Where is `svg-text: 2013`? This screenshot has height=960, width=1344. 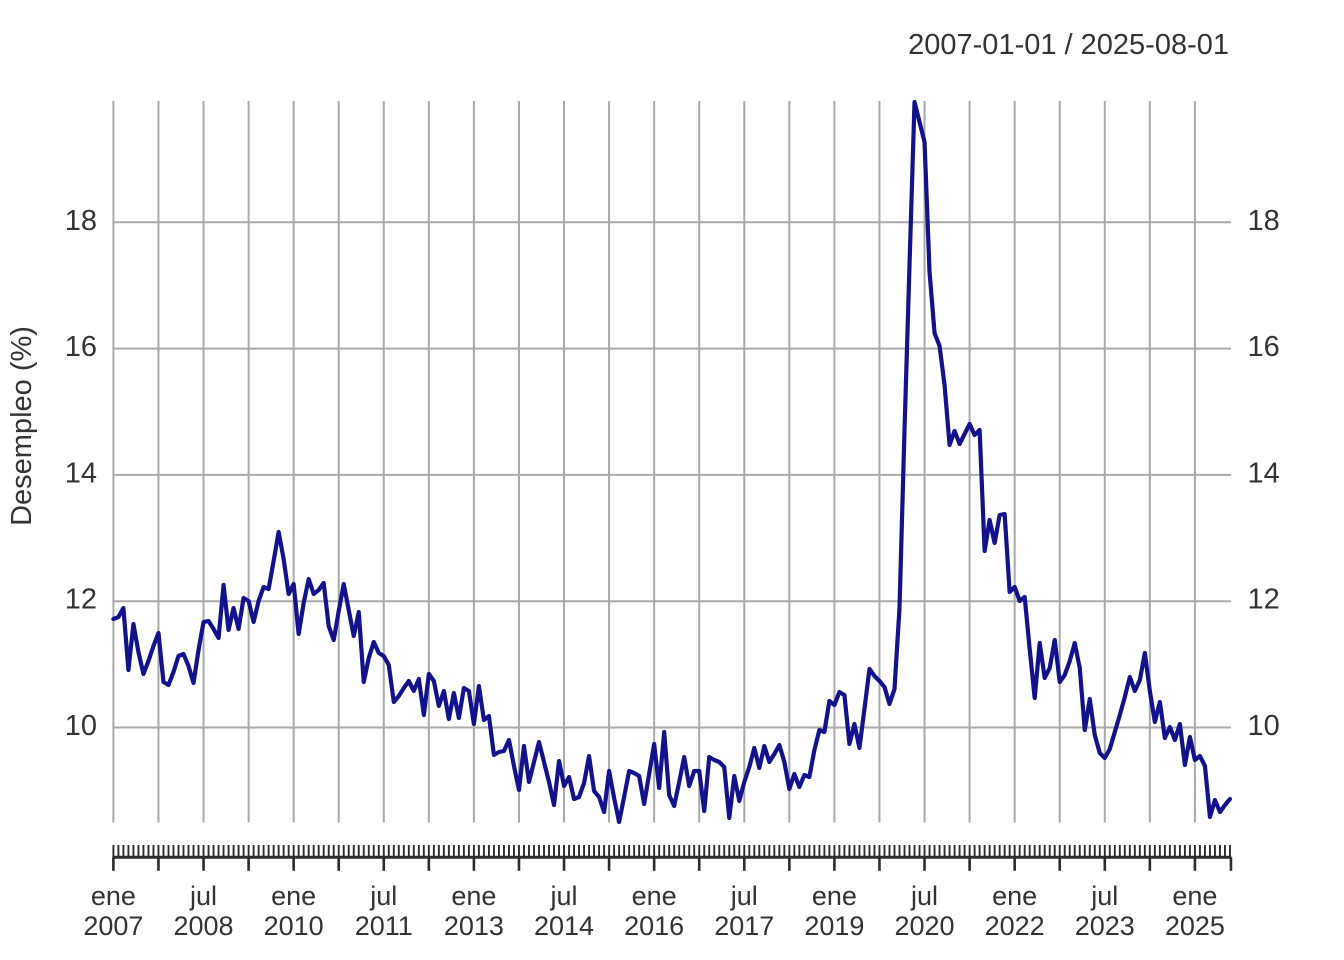
svg-text: 2013 is located at coordinates (474, 926).